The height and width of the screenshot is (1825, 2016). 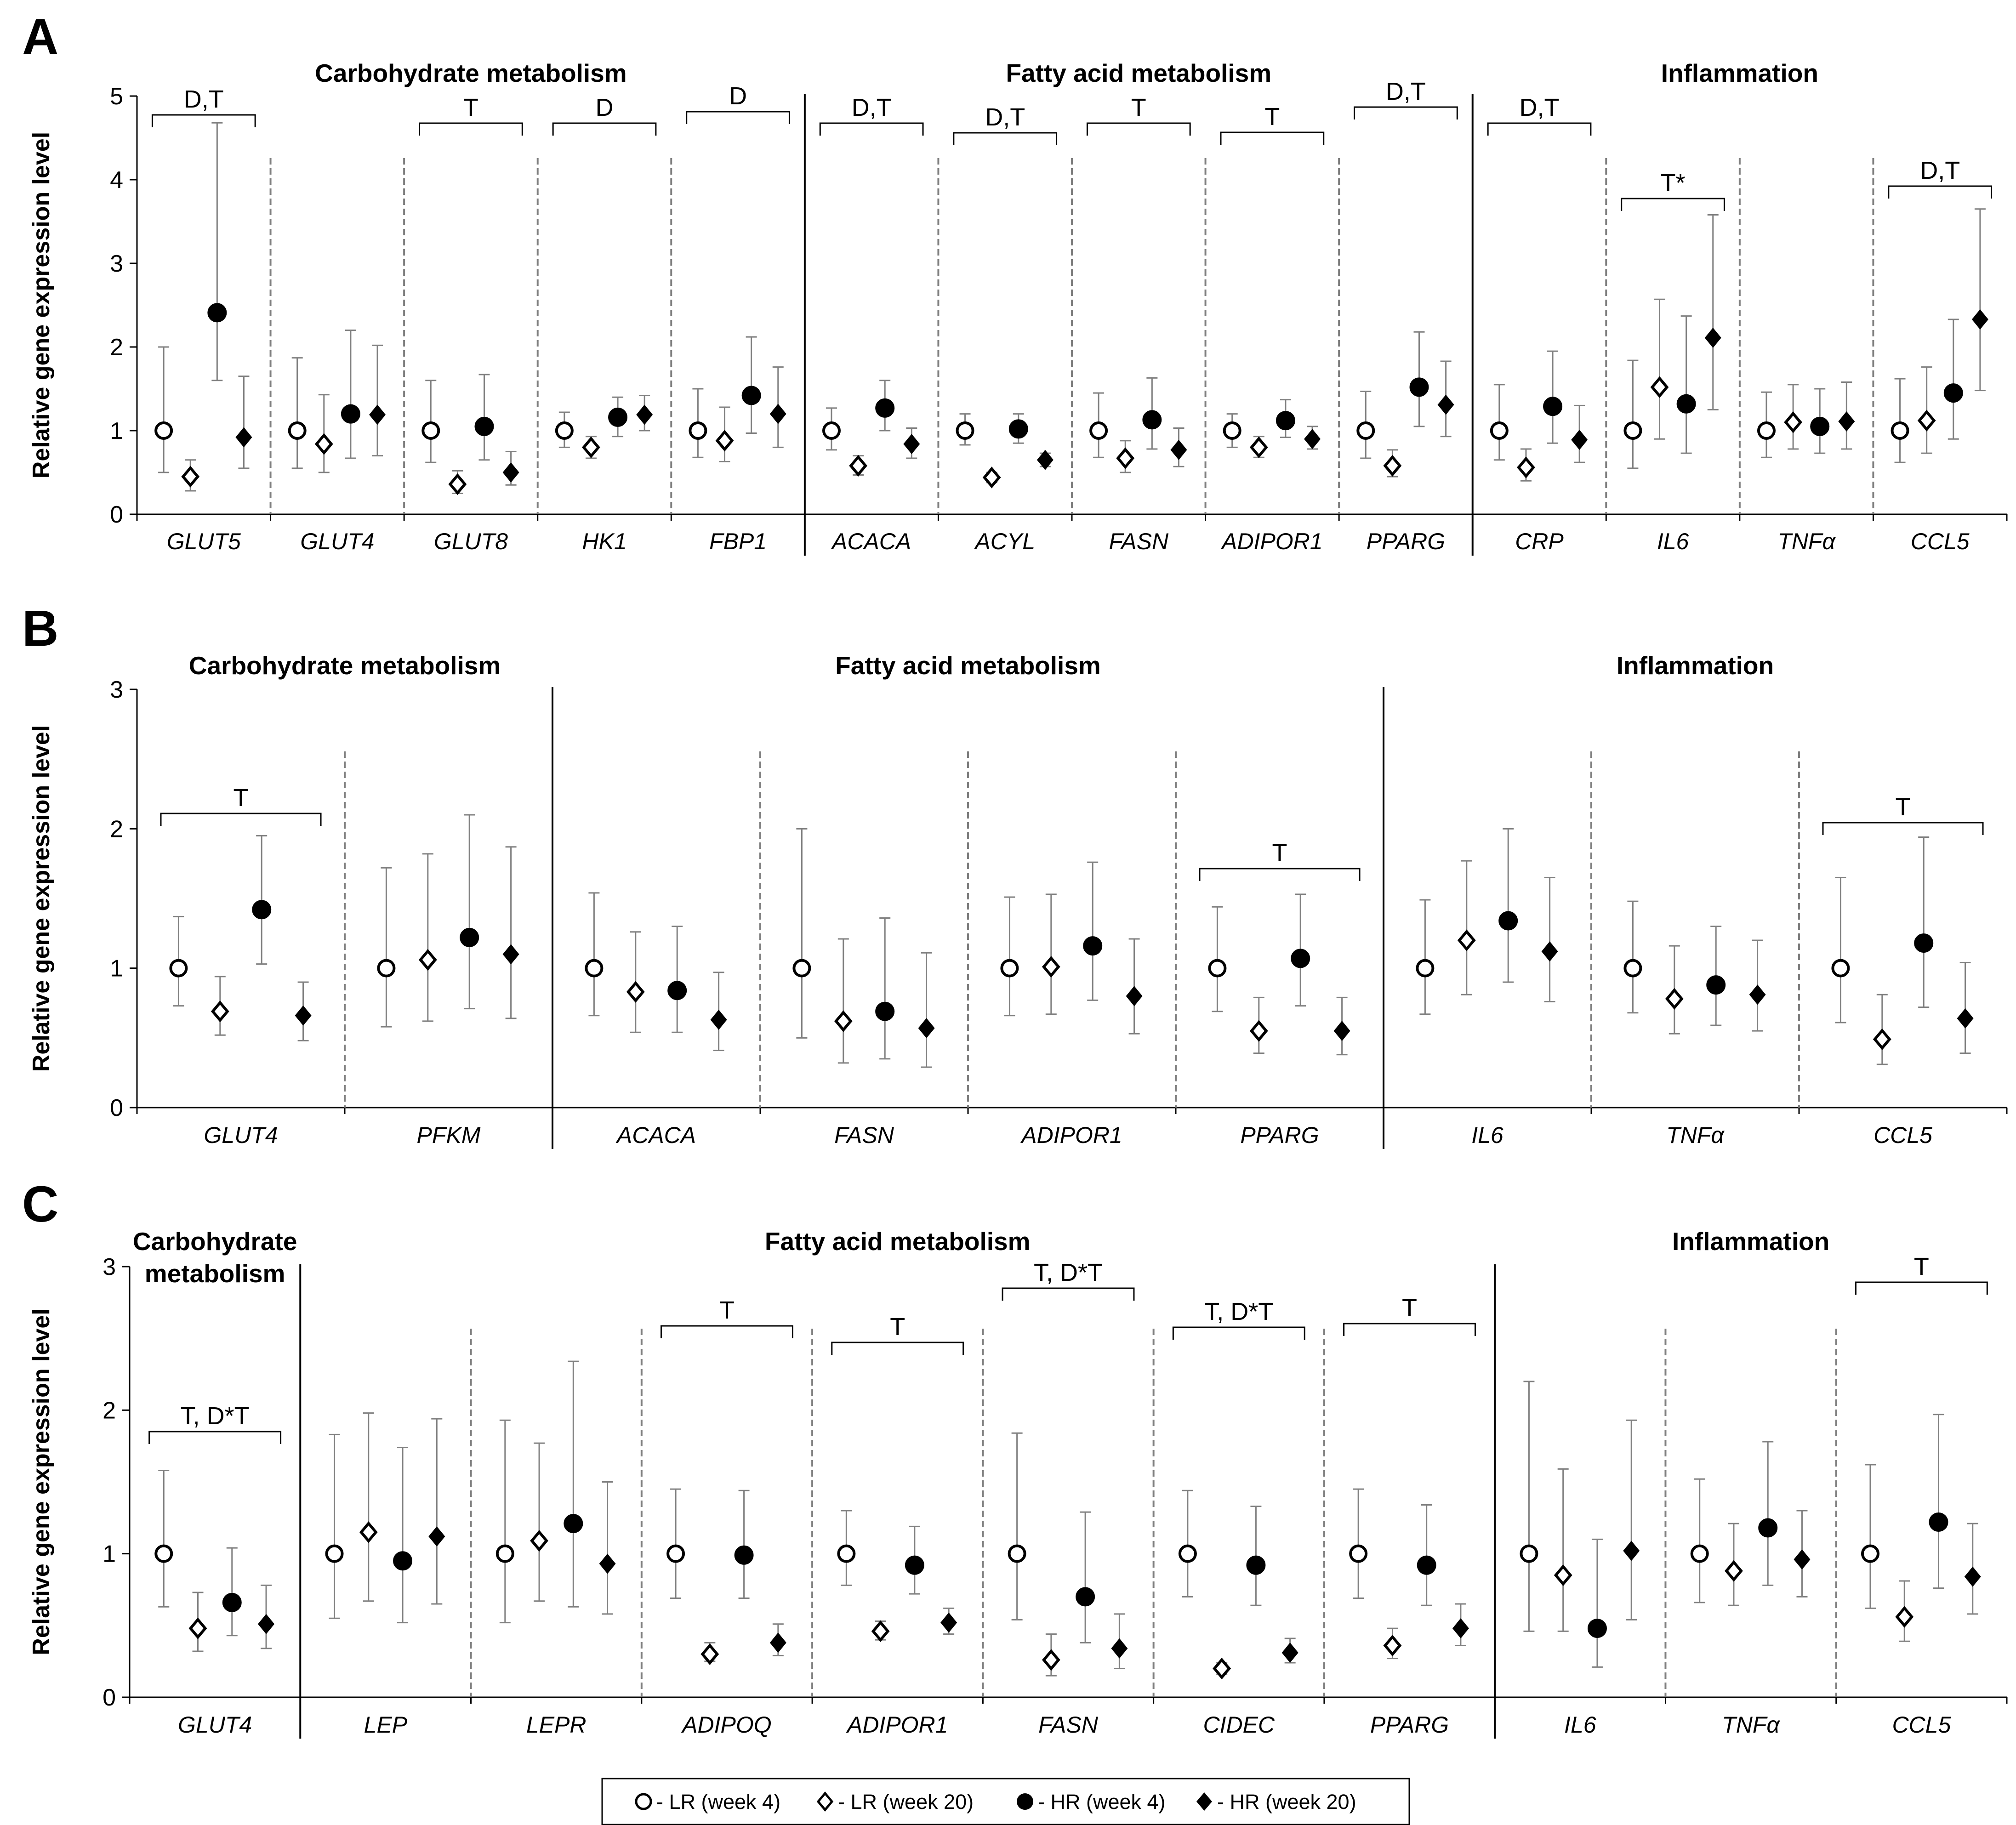 I want to click on gene-group-ACACA: ACACA, so click(x=656, y=1020).